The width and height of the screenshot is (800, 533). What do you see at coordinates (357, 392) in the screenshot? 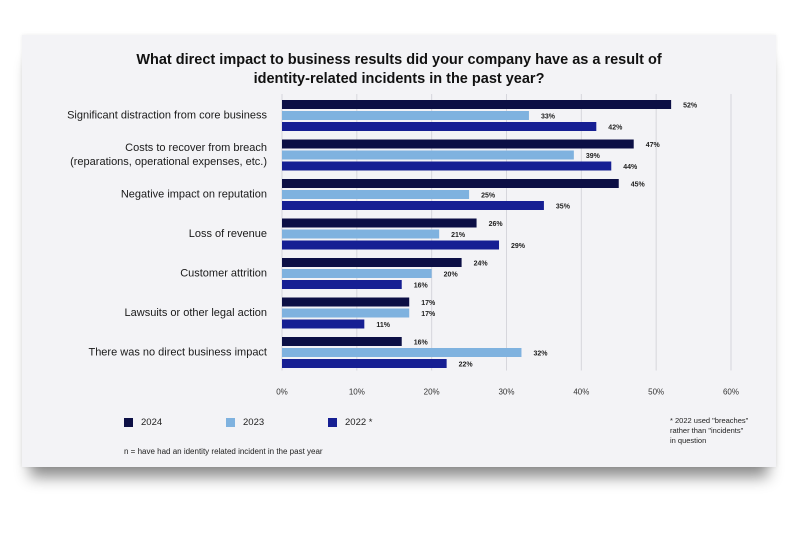
I see `x-tick-label: 10%` at bounding box center [357, 392].